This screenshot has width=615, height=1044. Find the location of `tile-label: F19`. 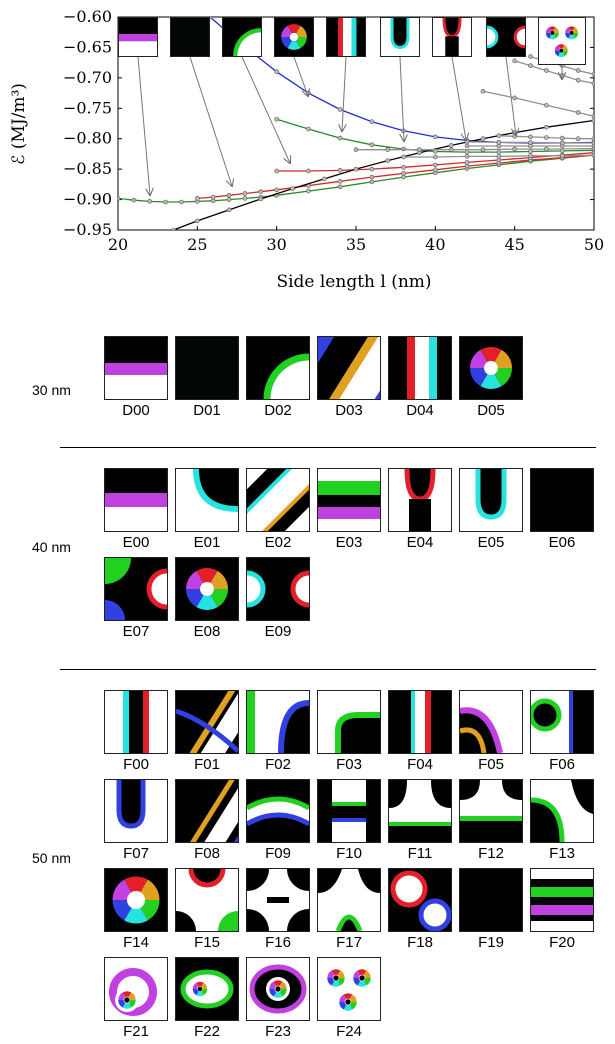

tile-label: F19 is located at coordinates (491, 942).